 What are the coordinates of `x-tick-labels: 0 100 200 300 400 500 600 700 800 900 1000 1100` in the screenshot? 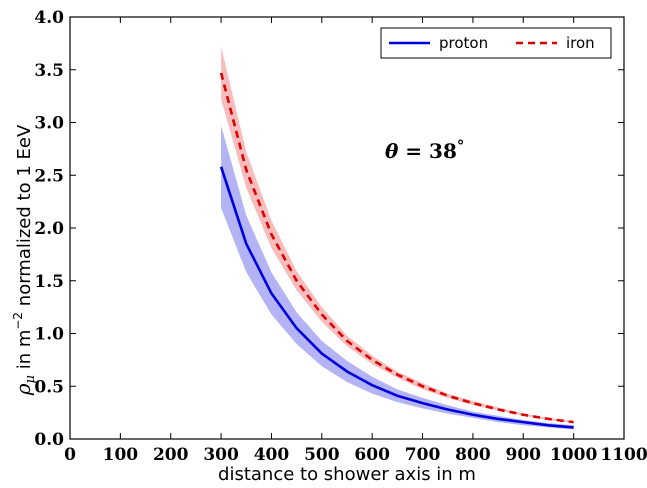 It's located at (355, 455).